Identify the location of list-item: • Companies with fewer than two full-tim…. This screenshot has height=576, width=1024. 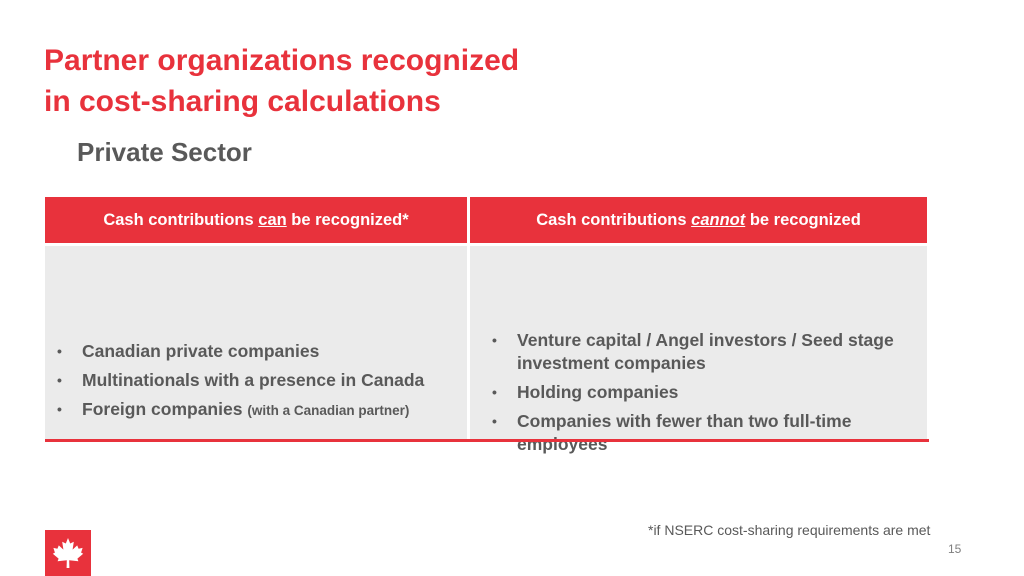
(702, 433).